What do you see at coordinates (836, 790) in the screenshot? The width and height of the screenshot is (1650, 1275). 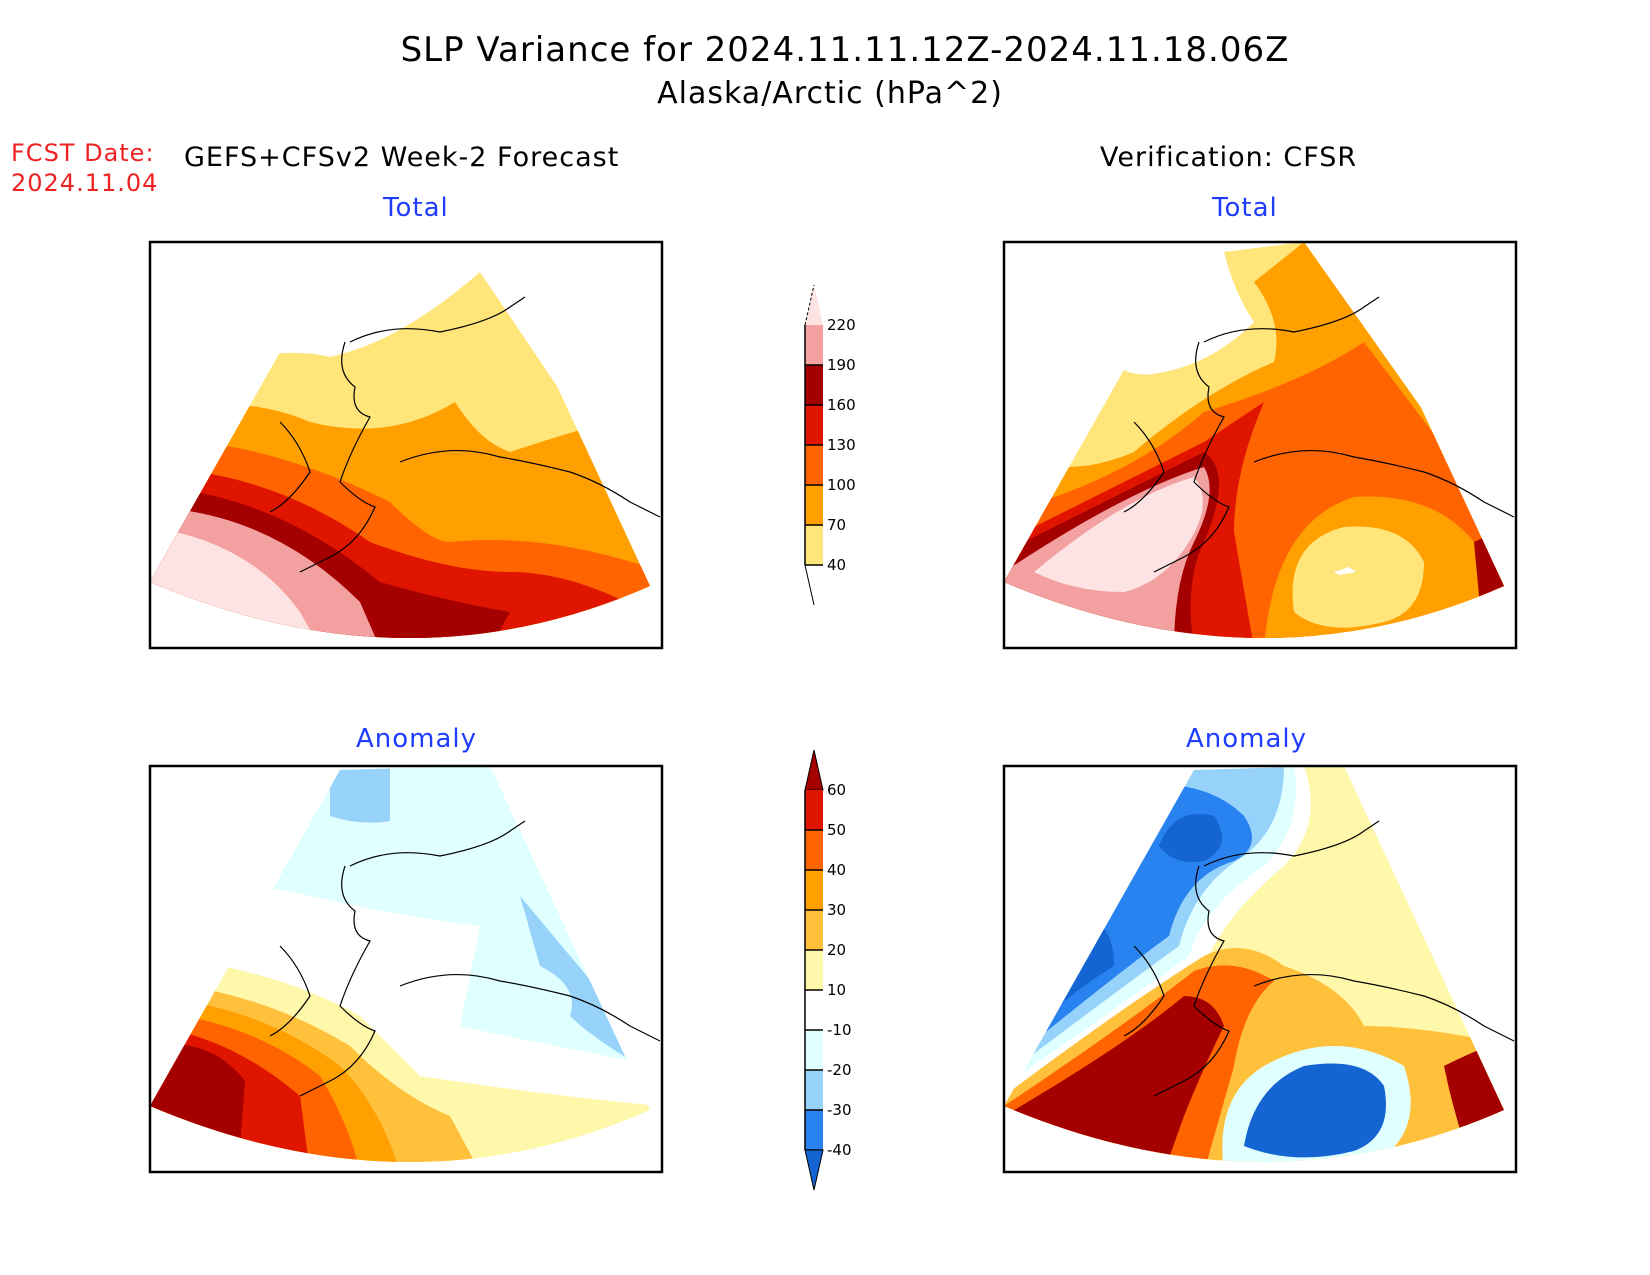 I see `colorbar-label: 60` at bounding box center [836, 790].